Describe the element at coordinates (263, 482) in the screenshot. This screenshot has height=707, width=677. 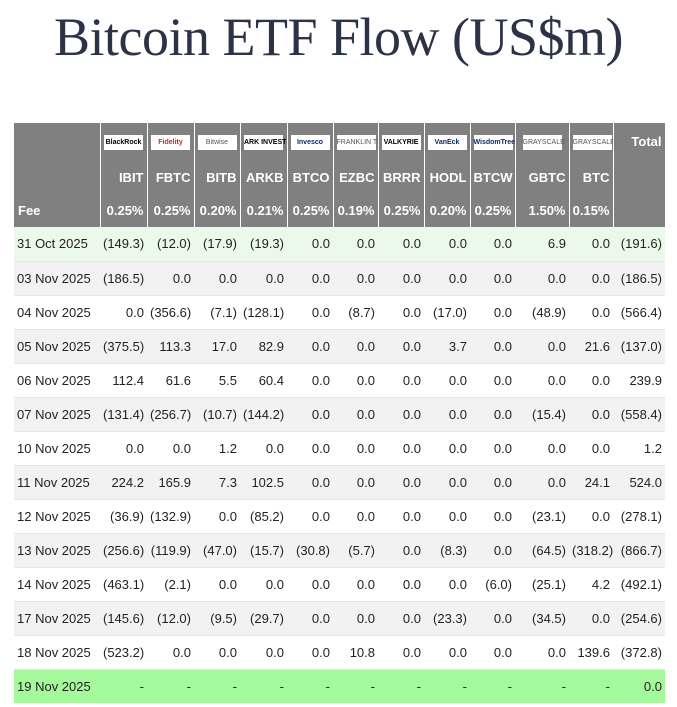
I see `flow-cell: 102.5` at that location.